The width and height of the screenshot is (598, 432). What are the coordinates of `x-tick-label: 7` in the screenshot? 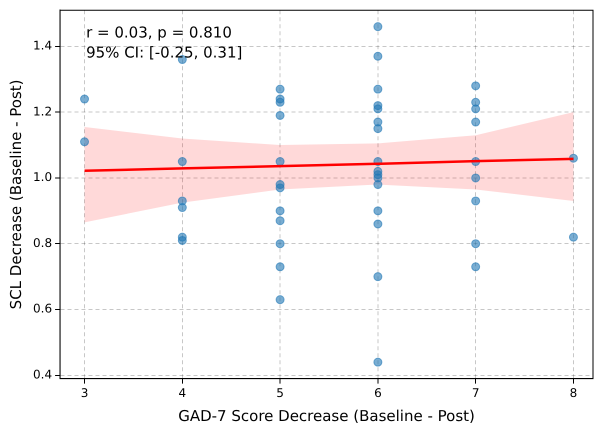 It's located at (476, 393).